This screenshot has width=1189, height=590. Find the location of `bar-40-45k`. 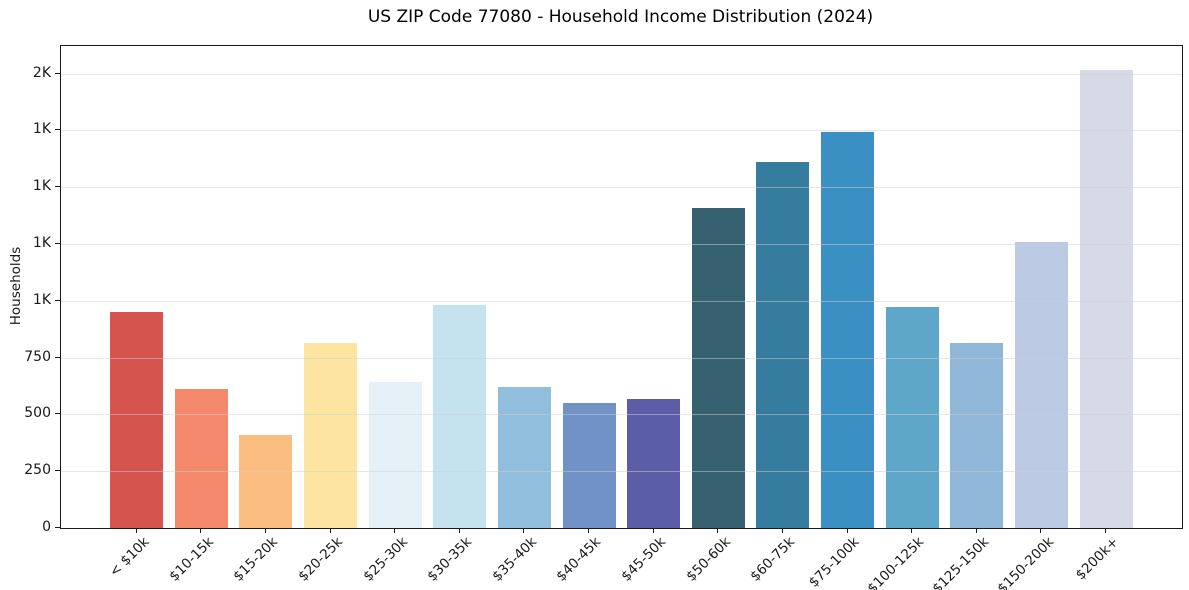

bar-40-45k is located at coordinates (589, 465).